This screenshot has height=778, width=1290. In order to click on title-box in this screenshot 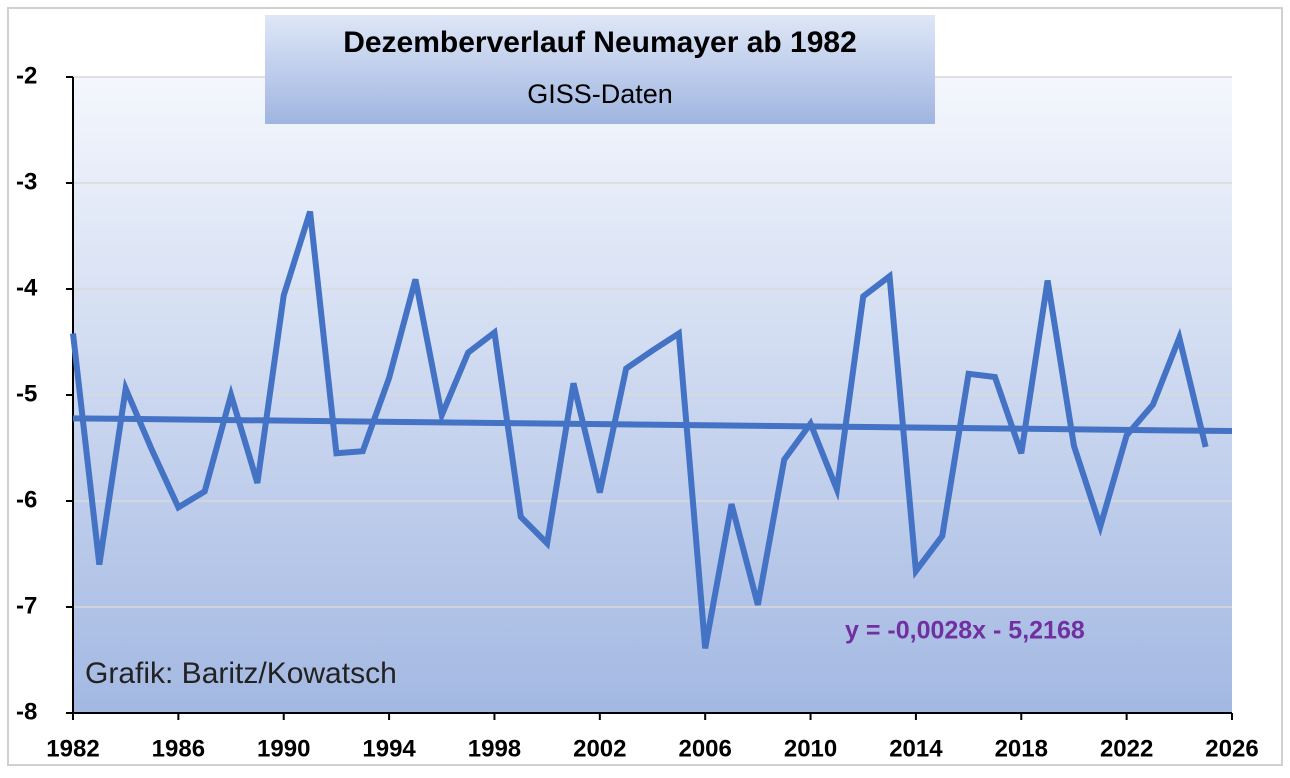, I will do `click(600, 69)`.